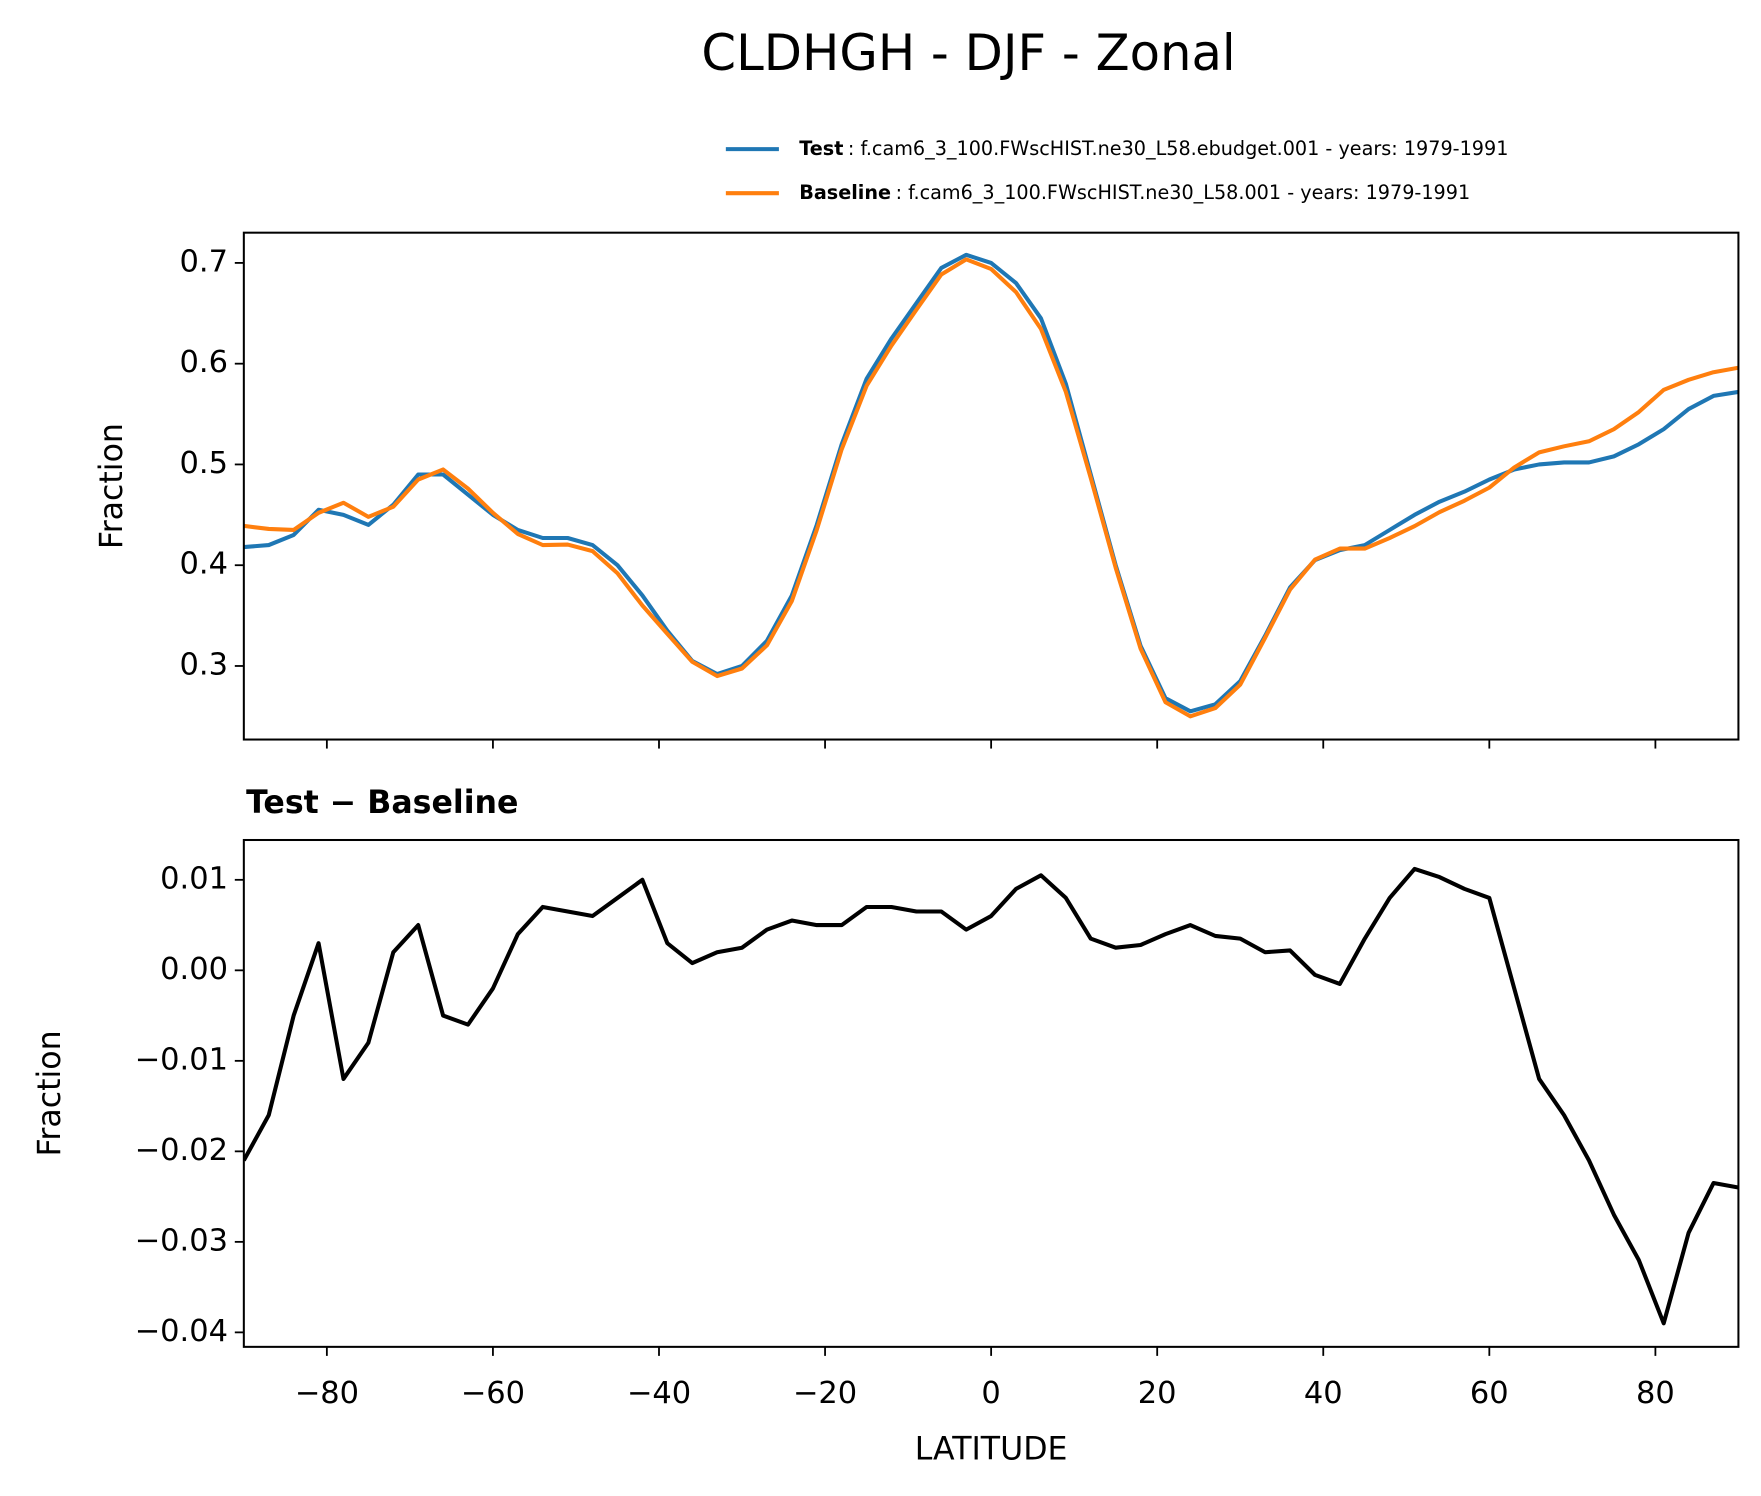 This screenshot has height=1496, width=1761. Describe the element at coordinates (845, 192) in the screenshot. I see `legend-name: Baseline` at that location.